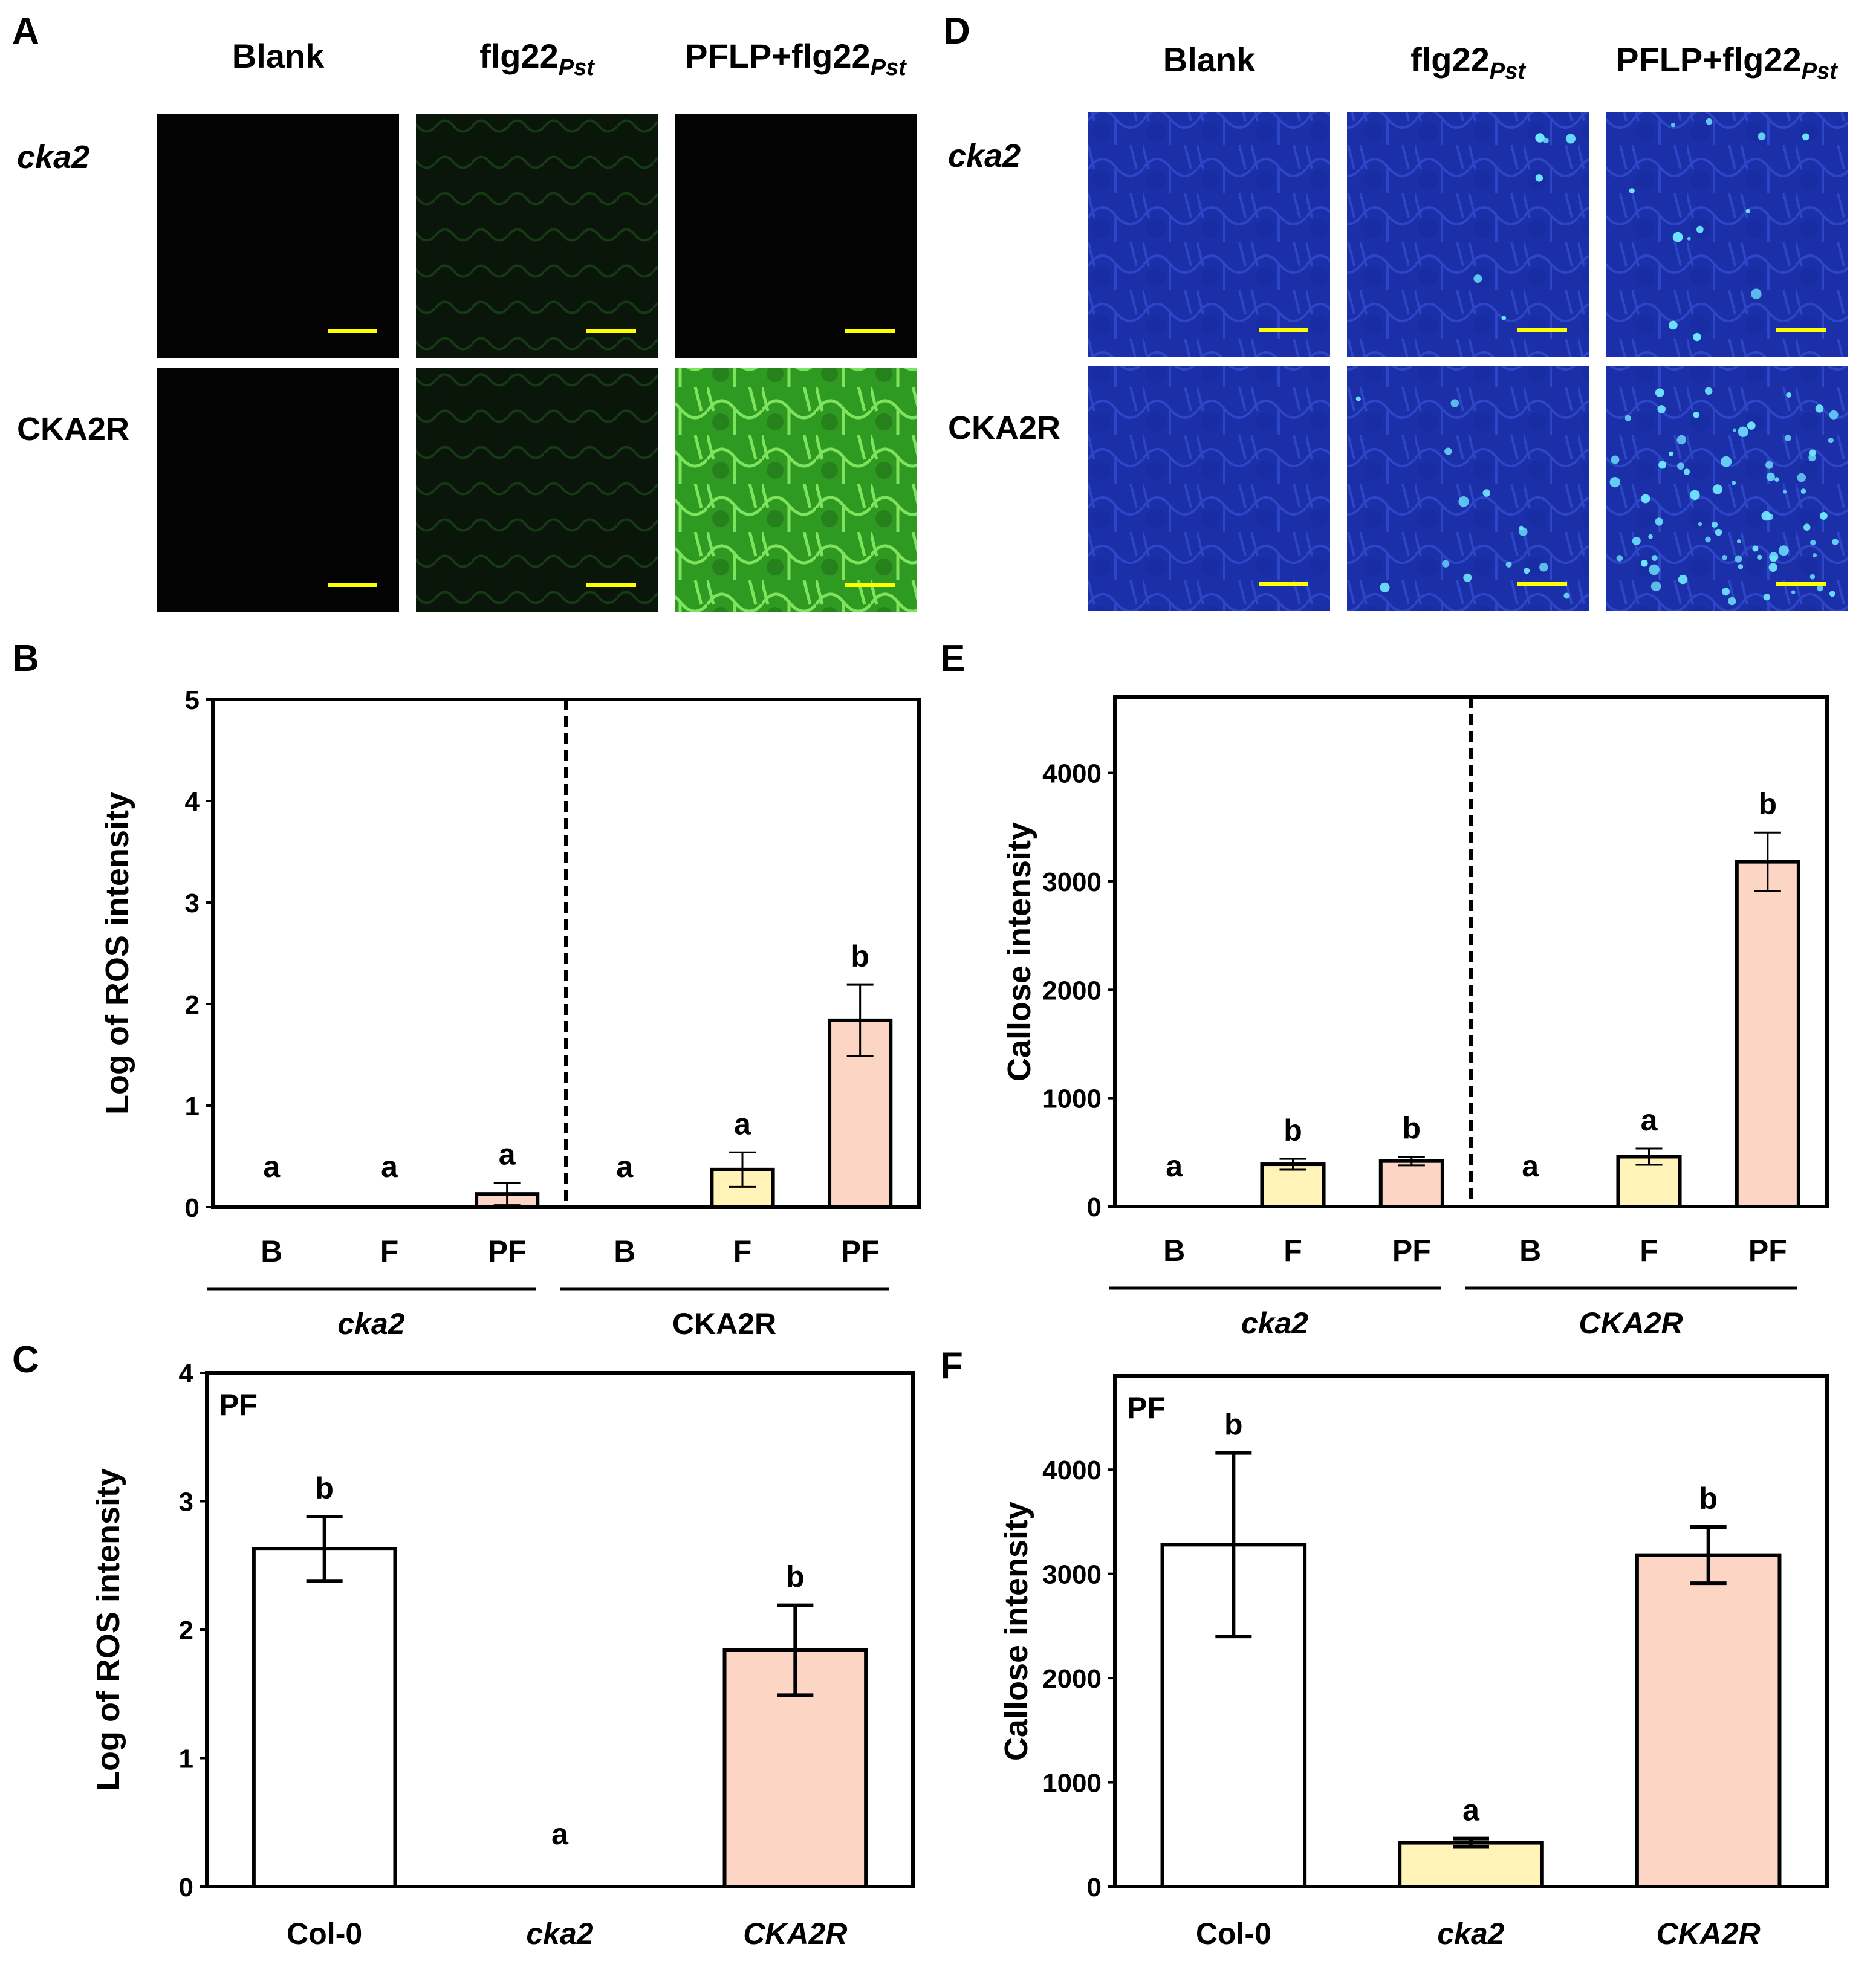 This screenshot has width=1876, height=1970. I want to click on ros-tile-r1-c0, so click(278, 490).